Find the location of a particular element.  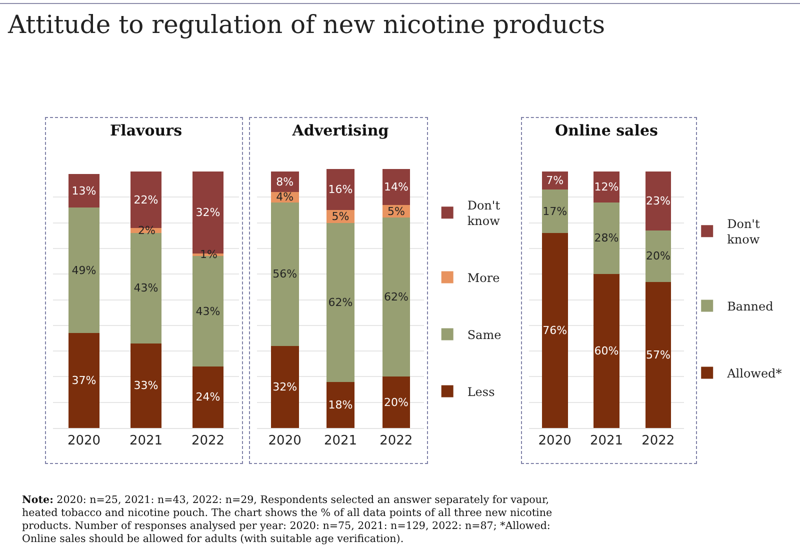

legend-label: Less is located at coordinates (481, 391).